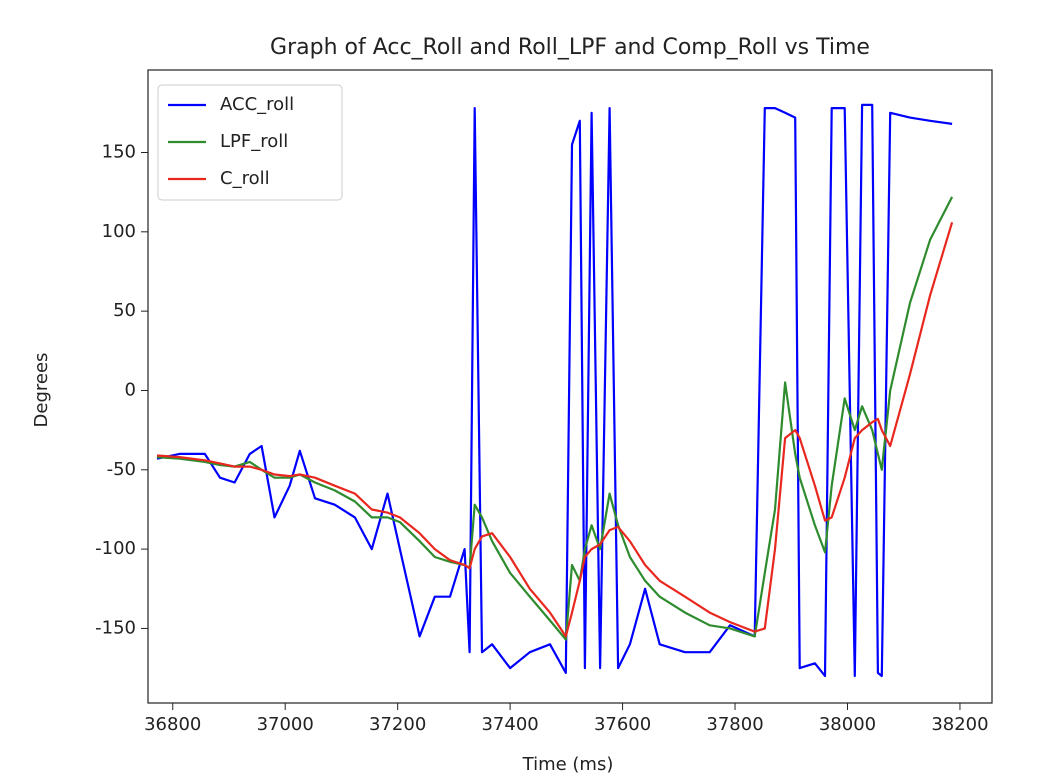 The height and width of the screenshot is (778, 1054). I want to click on y-tick-label: -100, so click(115, 548).